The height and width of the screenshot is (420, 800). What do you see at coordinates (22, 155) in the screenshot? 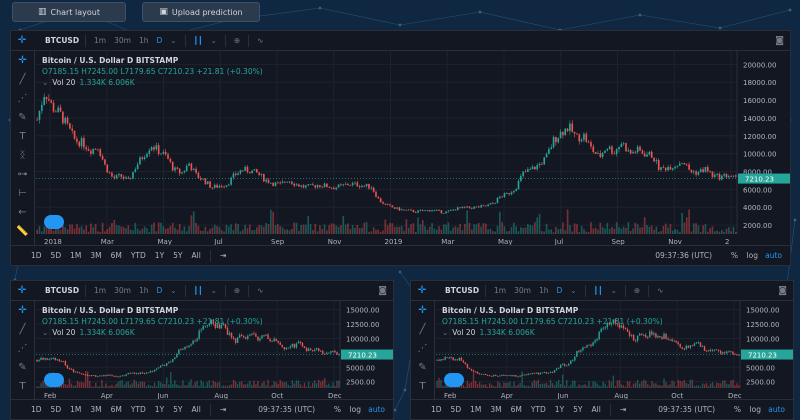
I see `pattern-icon: ᛝ` at bounding box center [22, 155].